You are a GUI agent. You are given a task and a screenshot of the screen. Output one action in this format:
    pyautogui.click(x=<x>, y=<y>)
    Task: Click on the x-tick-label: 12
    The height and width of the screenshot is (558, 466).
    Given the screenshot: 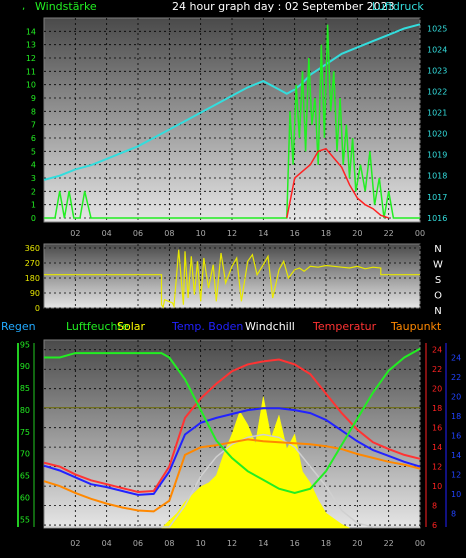 What is the action you would take?
    pyautogui.click(x=232, y=233)
    